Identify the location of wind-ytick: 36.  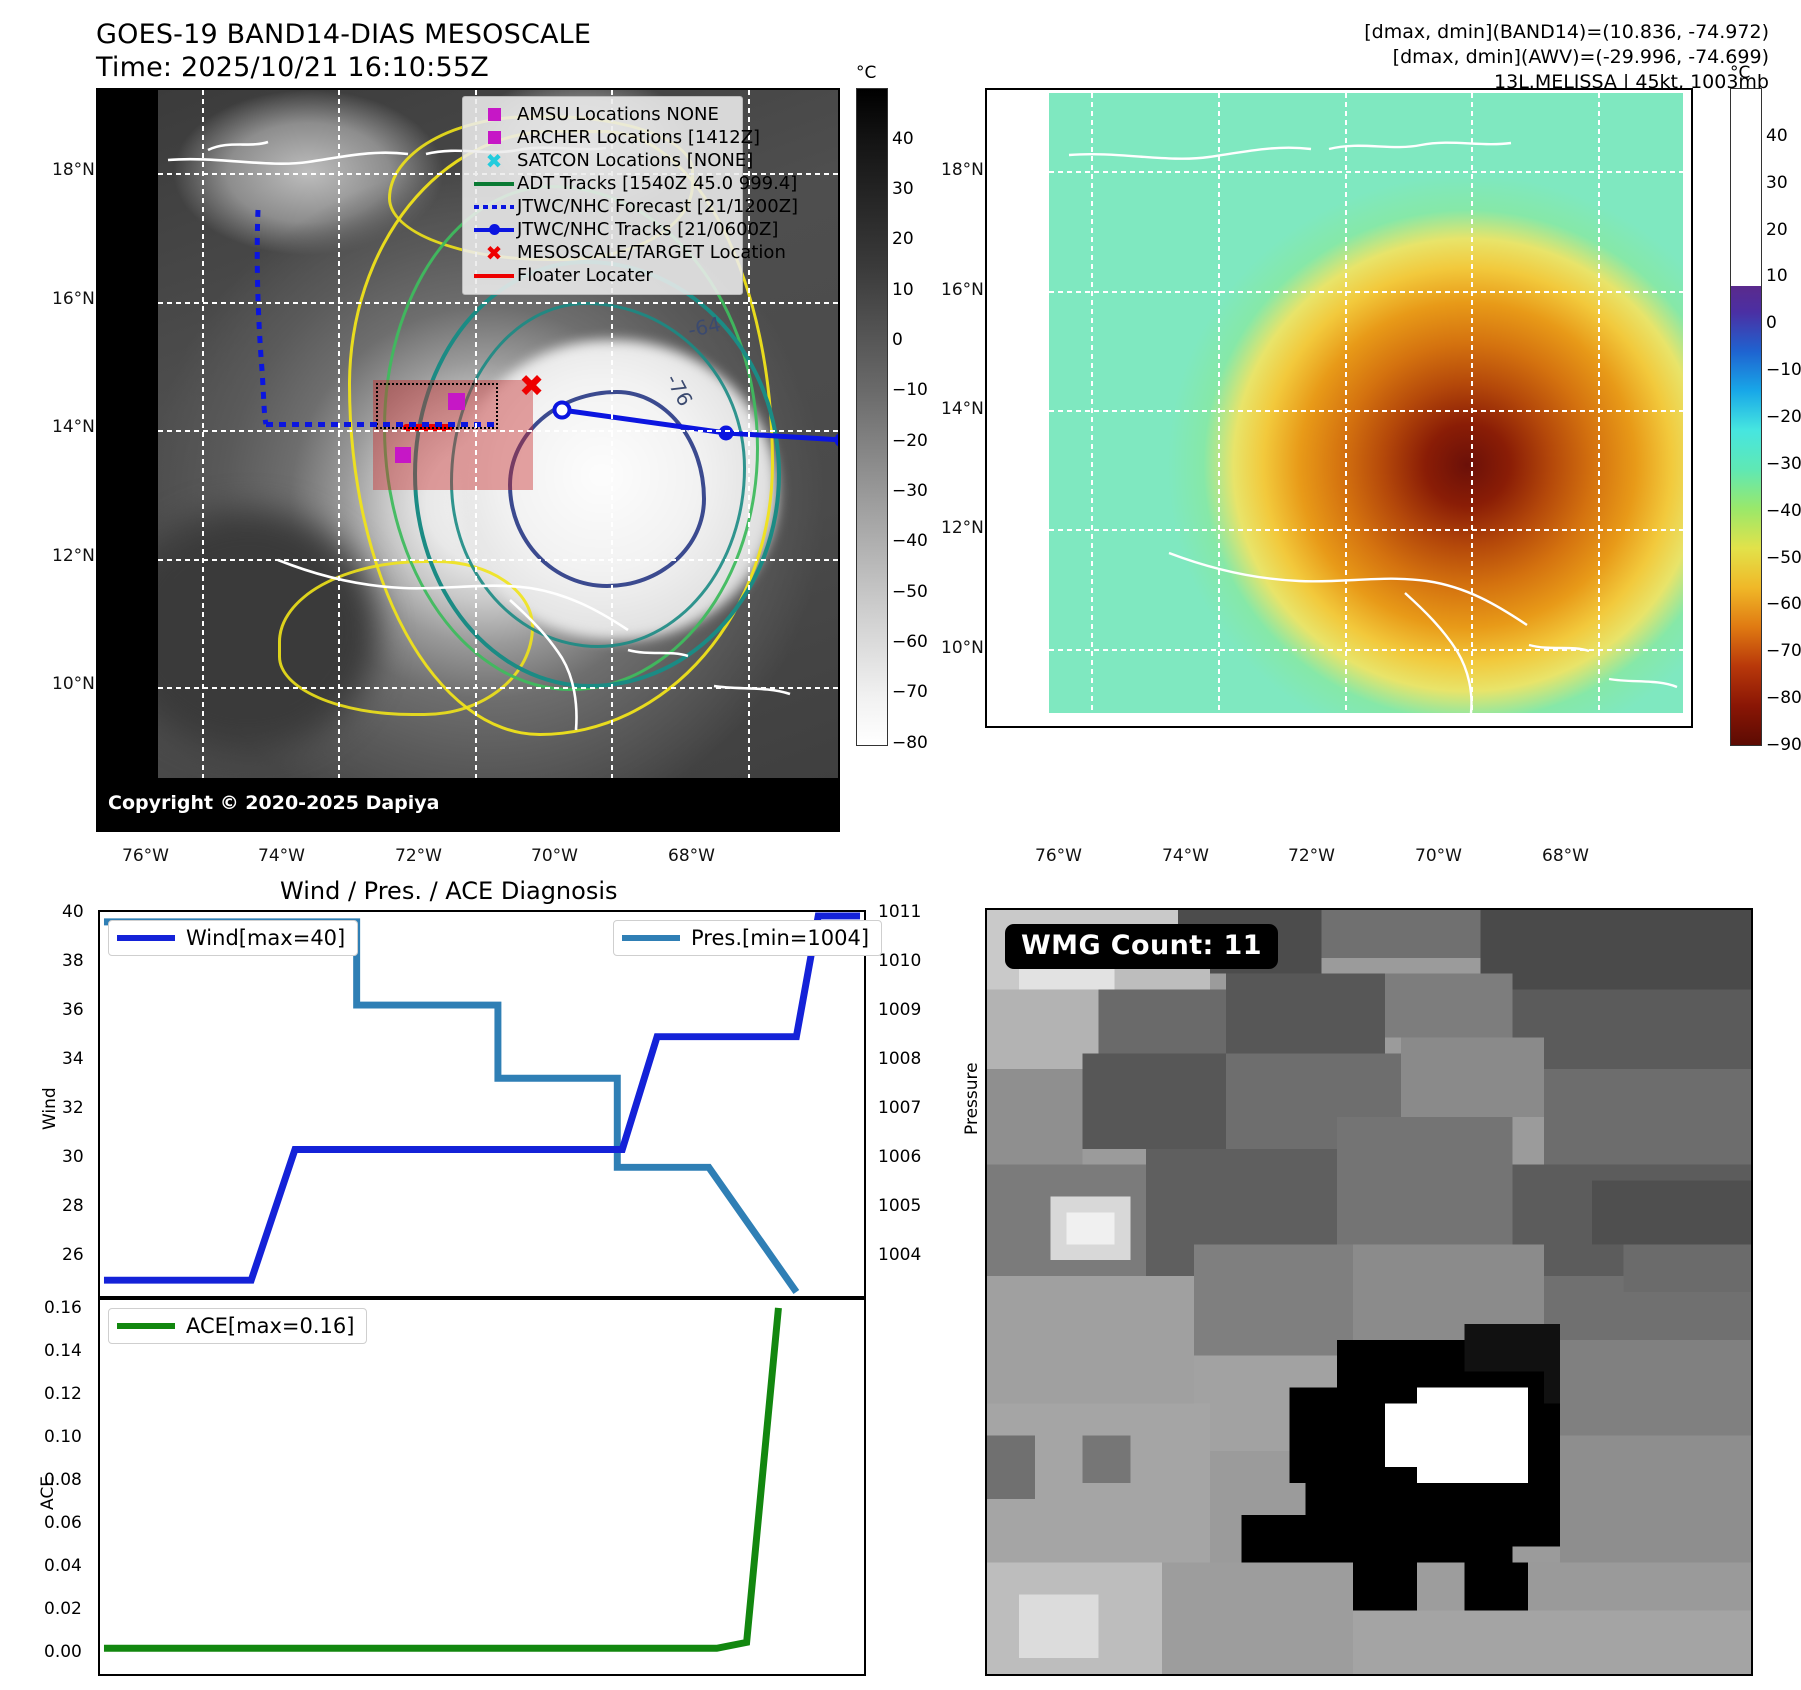
(73, 1010).